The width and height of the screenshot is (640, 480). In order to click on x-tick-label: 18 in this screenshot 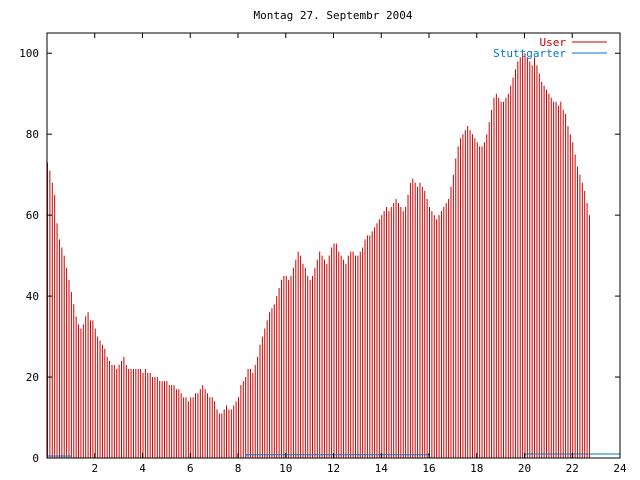, I will do `click(476, 468)`.